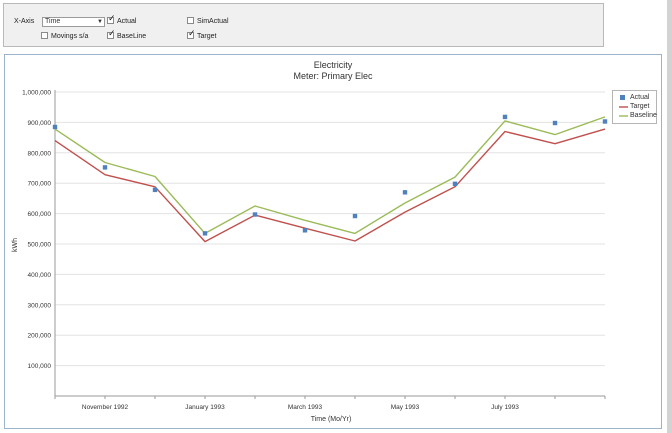  I want to click on actual-checkbox: ✓, so click(111, 18).